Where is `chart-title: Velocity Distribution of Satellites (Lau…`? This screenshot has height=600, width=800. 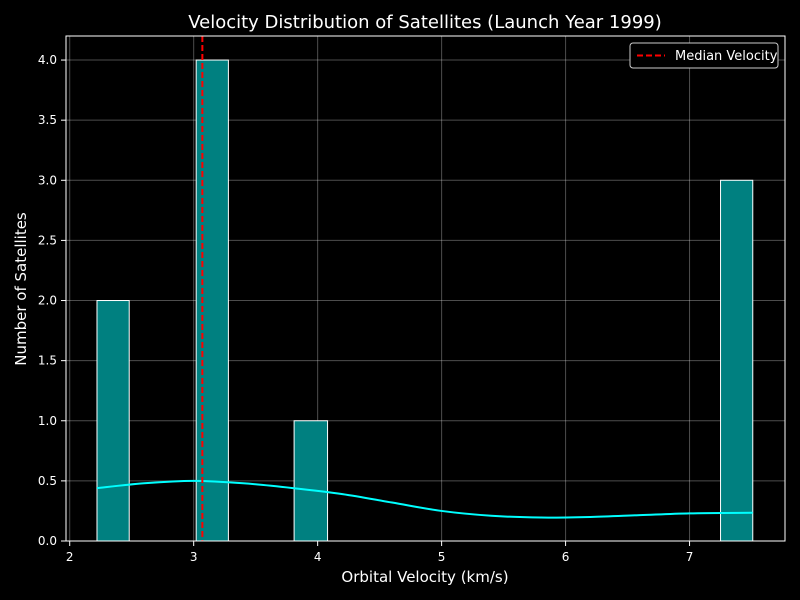
chart-title: Velocity Distribution of Satellites (Lau… is located at coordinates (425, 22).